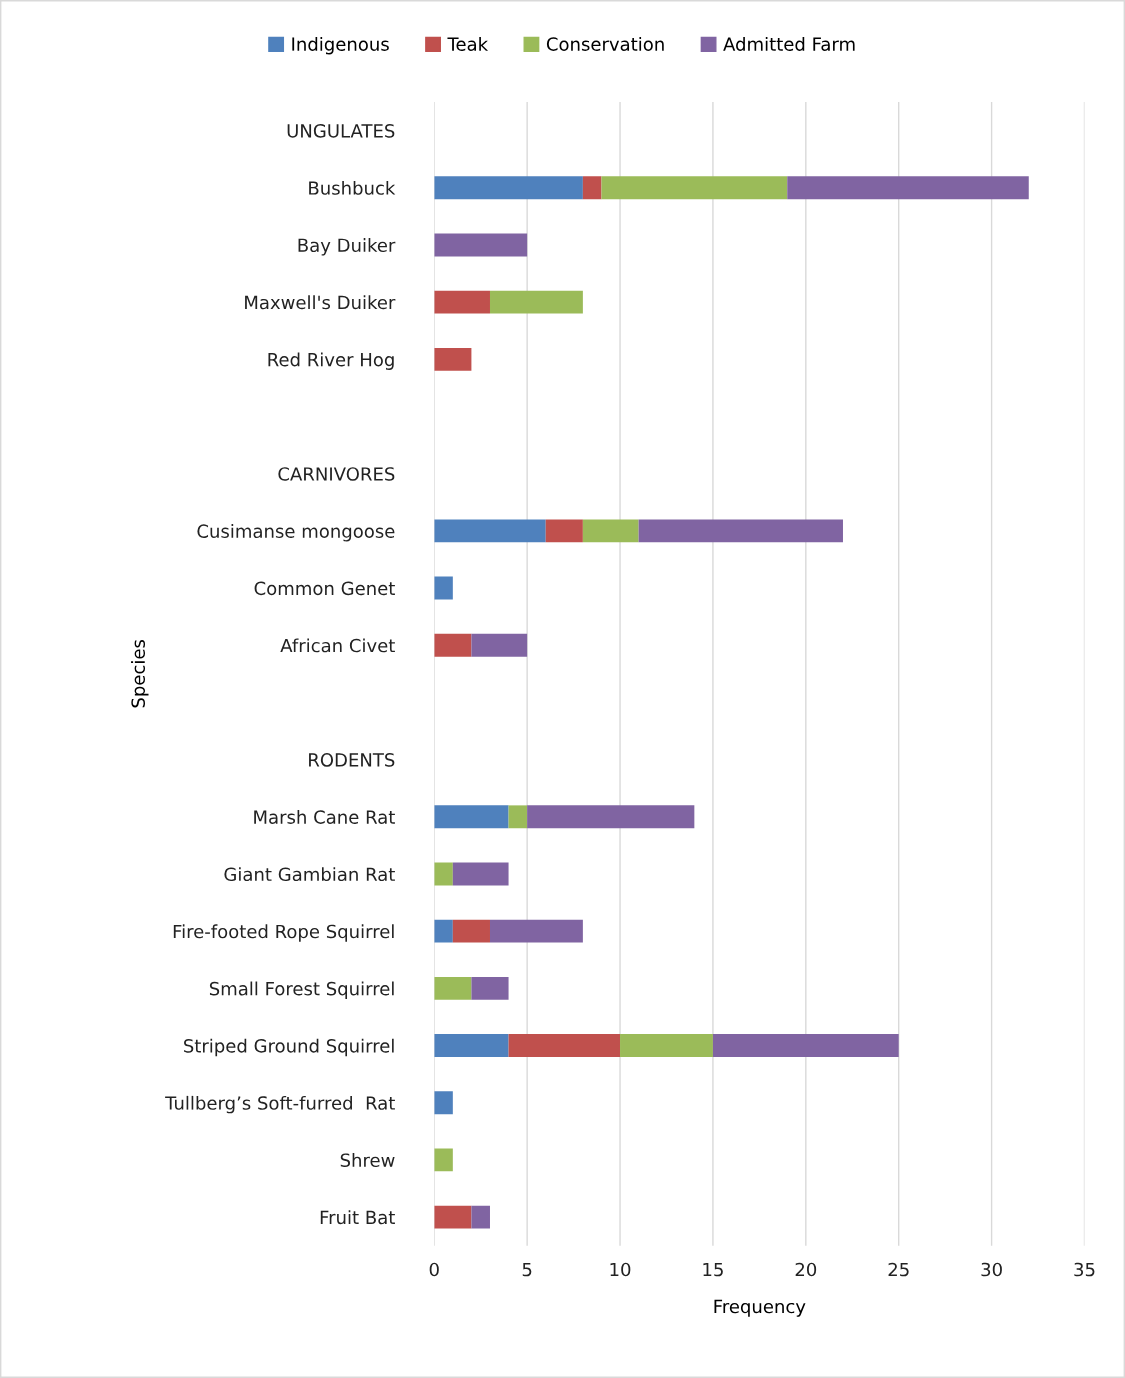 The height and width of the screenshot is (1378, 1125). Describe the element at coordinates (367, 1160) in the screenshot. I see `y-tick-label: Shrew` at that location.